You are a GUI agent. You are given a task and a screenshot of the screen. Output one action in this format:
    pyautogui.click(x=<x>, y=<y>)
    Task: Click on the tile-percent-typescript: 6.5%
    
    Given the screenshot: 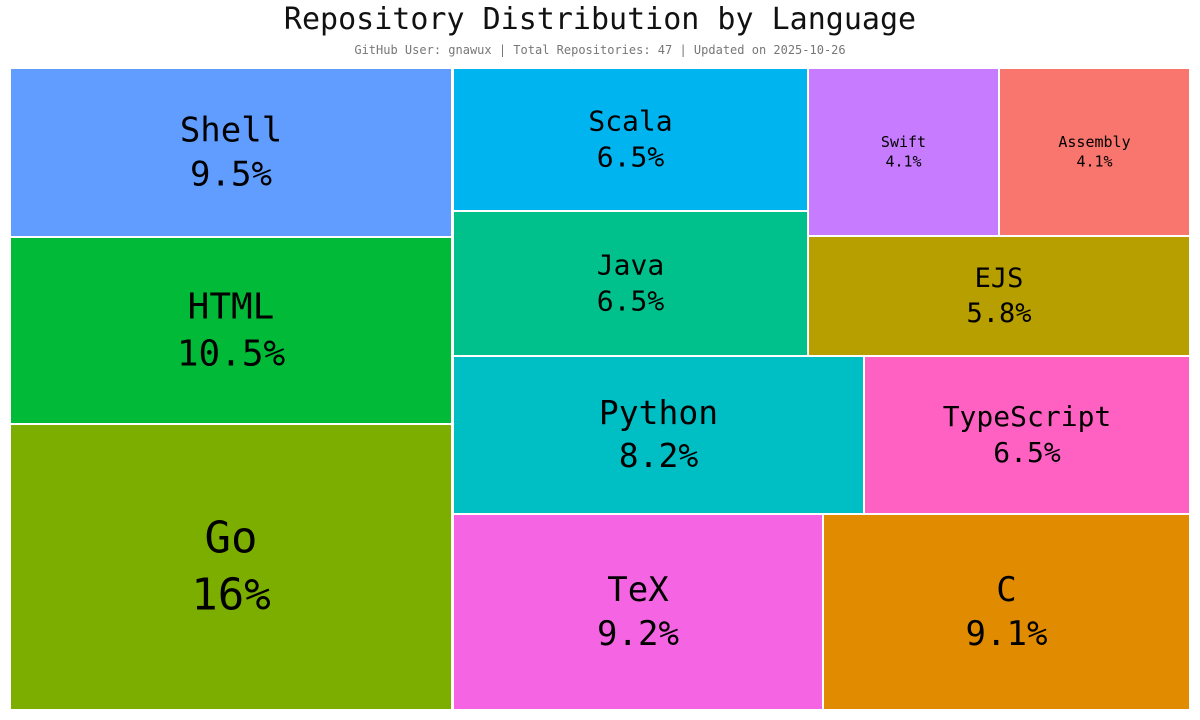 What is the action you would take?
    pyautogui.click(x=1027, y=452)
    